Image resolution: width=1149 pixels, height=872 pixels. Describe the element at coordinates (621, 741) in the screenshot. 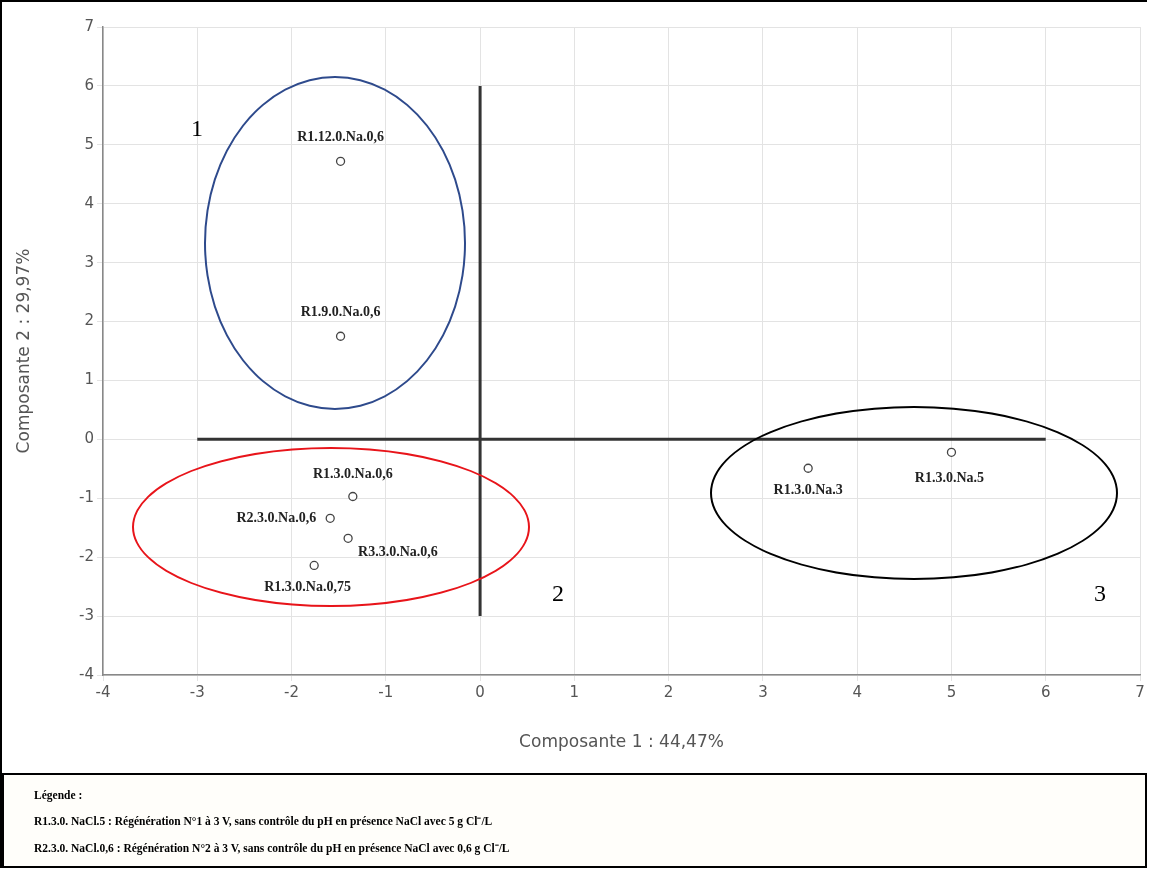

I see `x-axis-title: Composante 1 : 44,47%` at that location.